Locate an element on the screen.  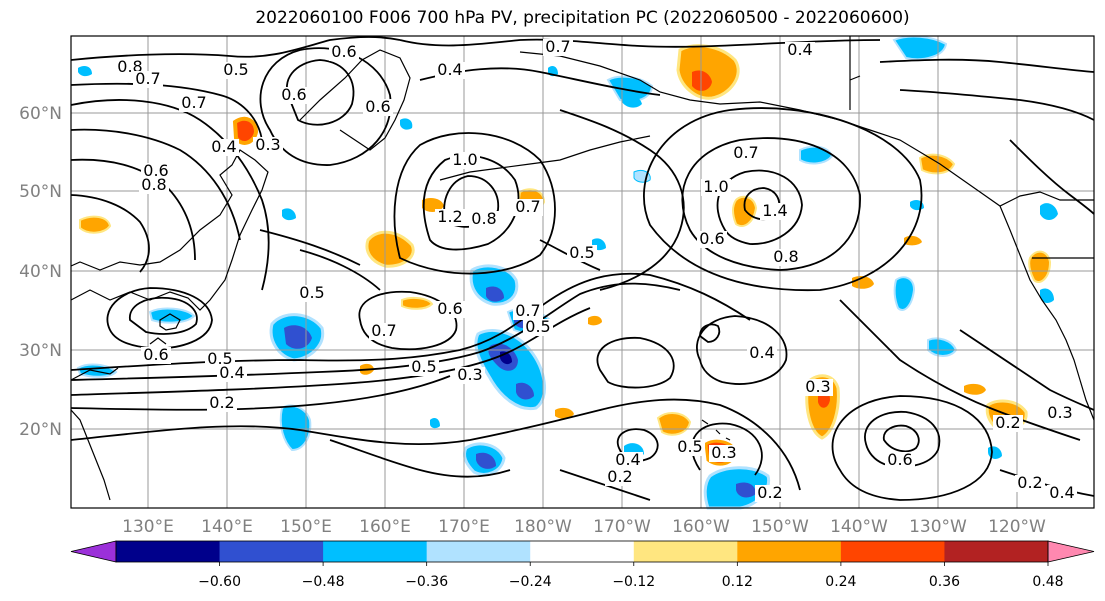
colorbar-tick-label: 0.12 is located at coordinates (737, 582).